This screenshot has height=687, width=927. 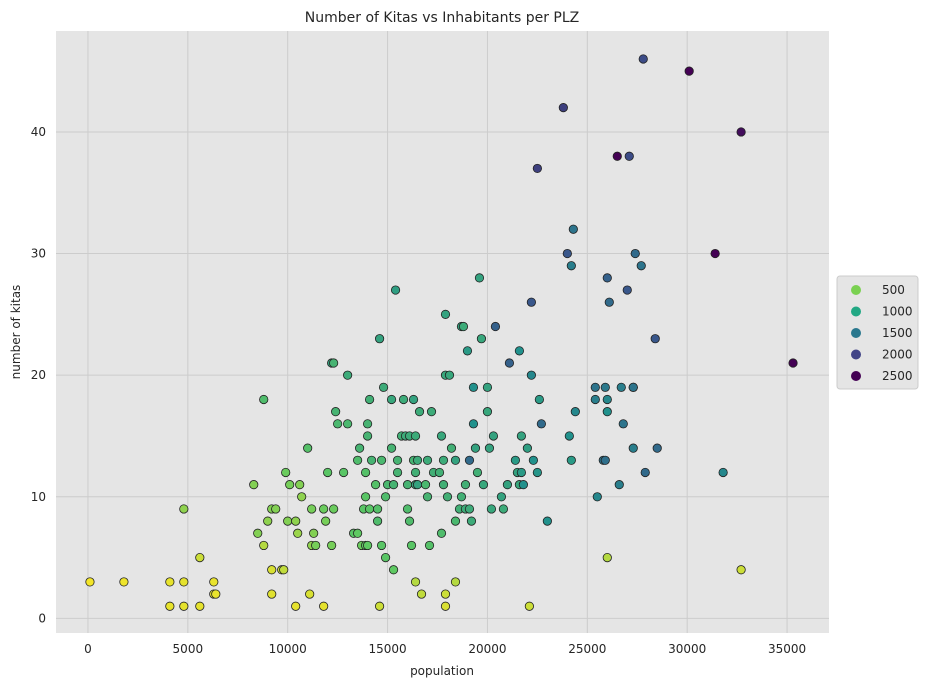 I want to click on y-tick-label: 0, so click(x=42, y=618).